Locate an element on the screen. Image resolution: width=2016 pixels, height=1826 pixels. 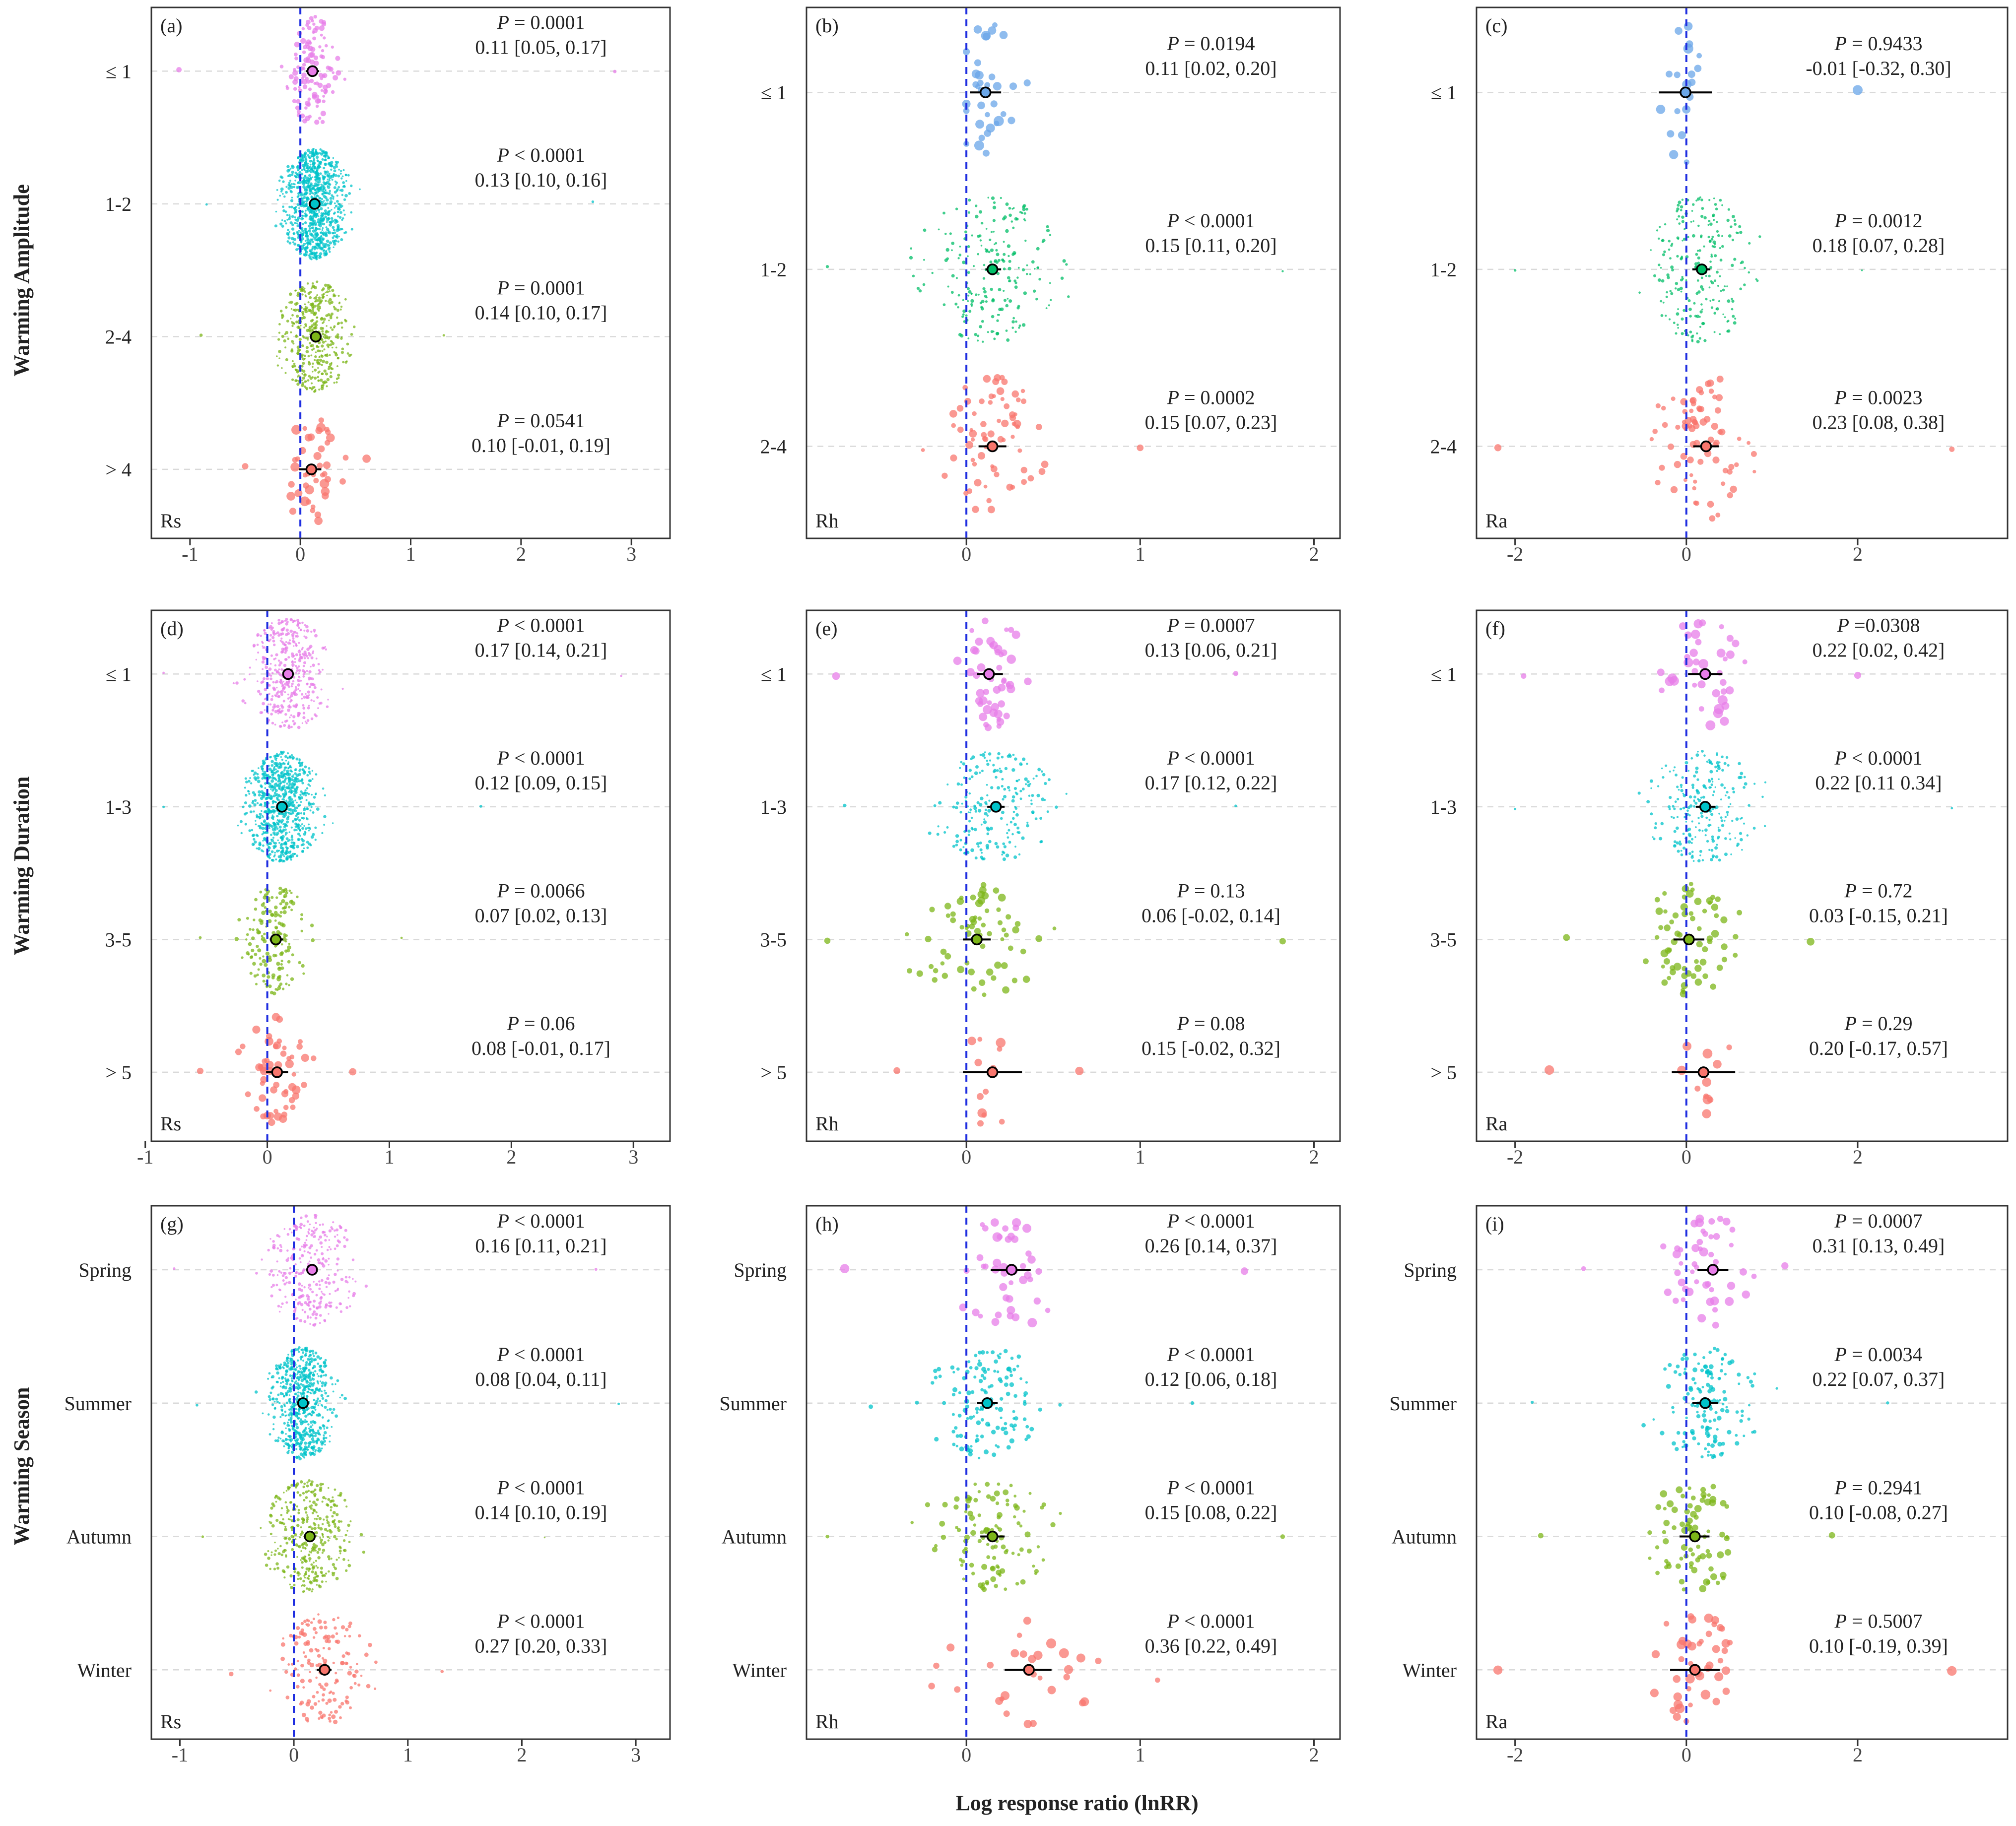
effect-ci-label: 0.11 [0.05, 0.17] is located at coordinates (540, 47).